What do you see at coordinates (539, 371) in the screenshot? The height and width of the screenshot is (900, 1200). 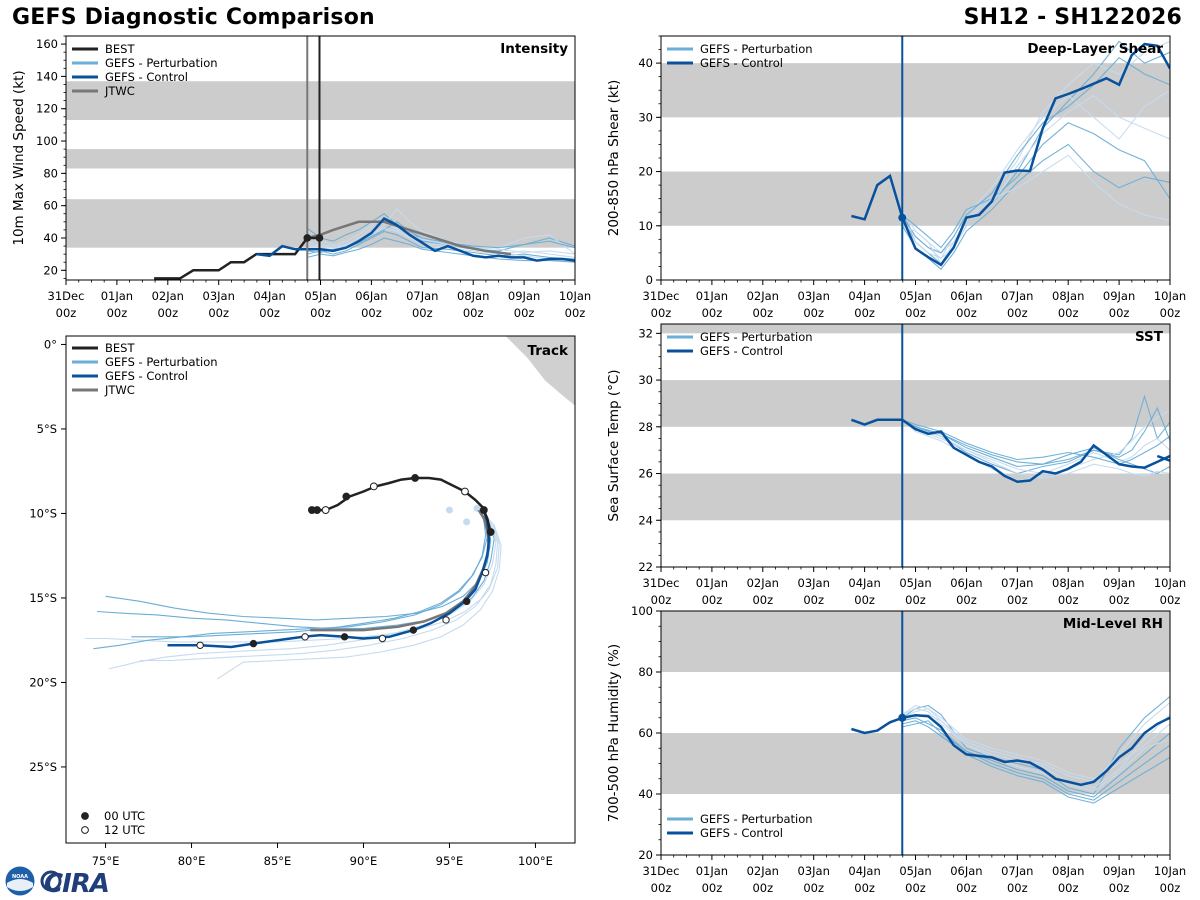 I see `land-sumatra` at bounding box center [539, 371].